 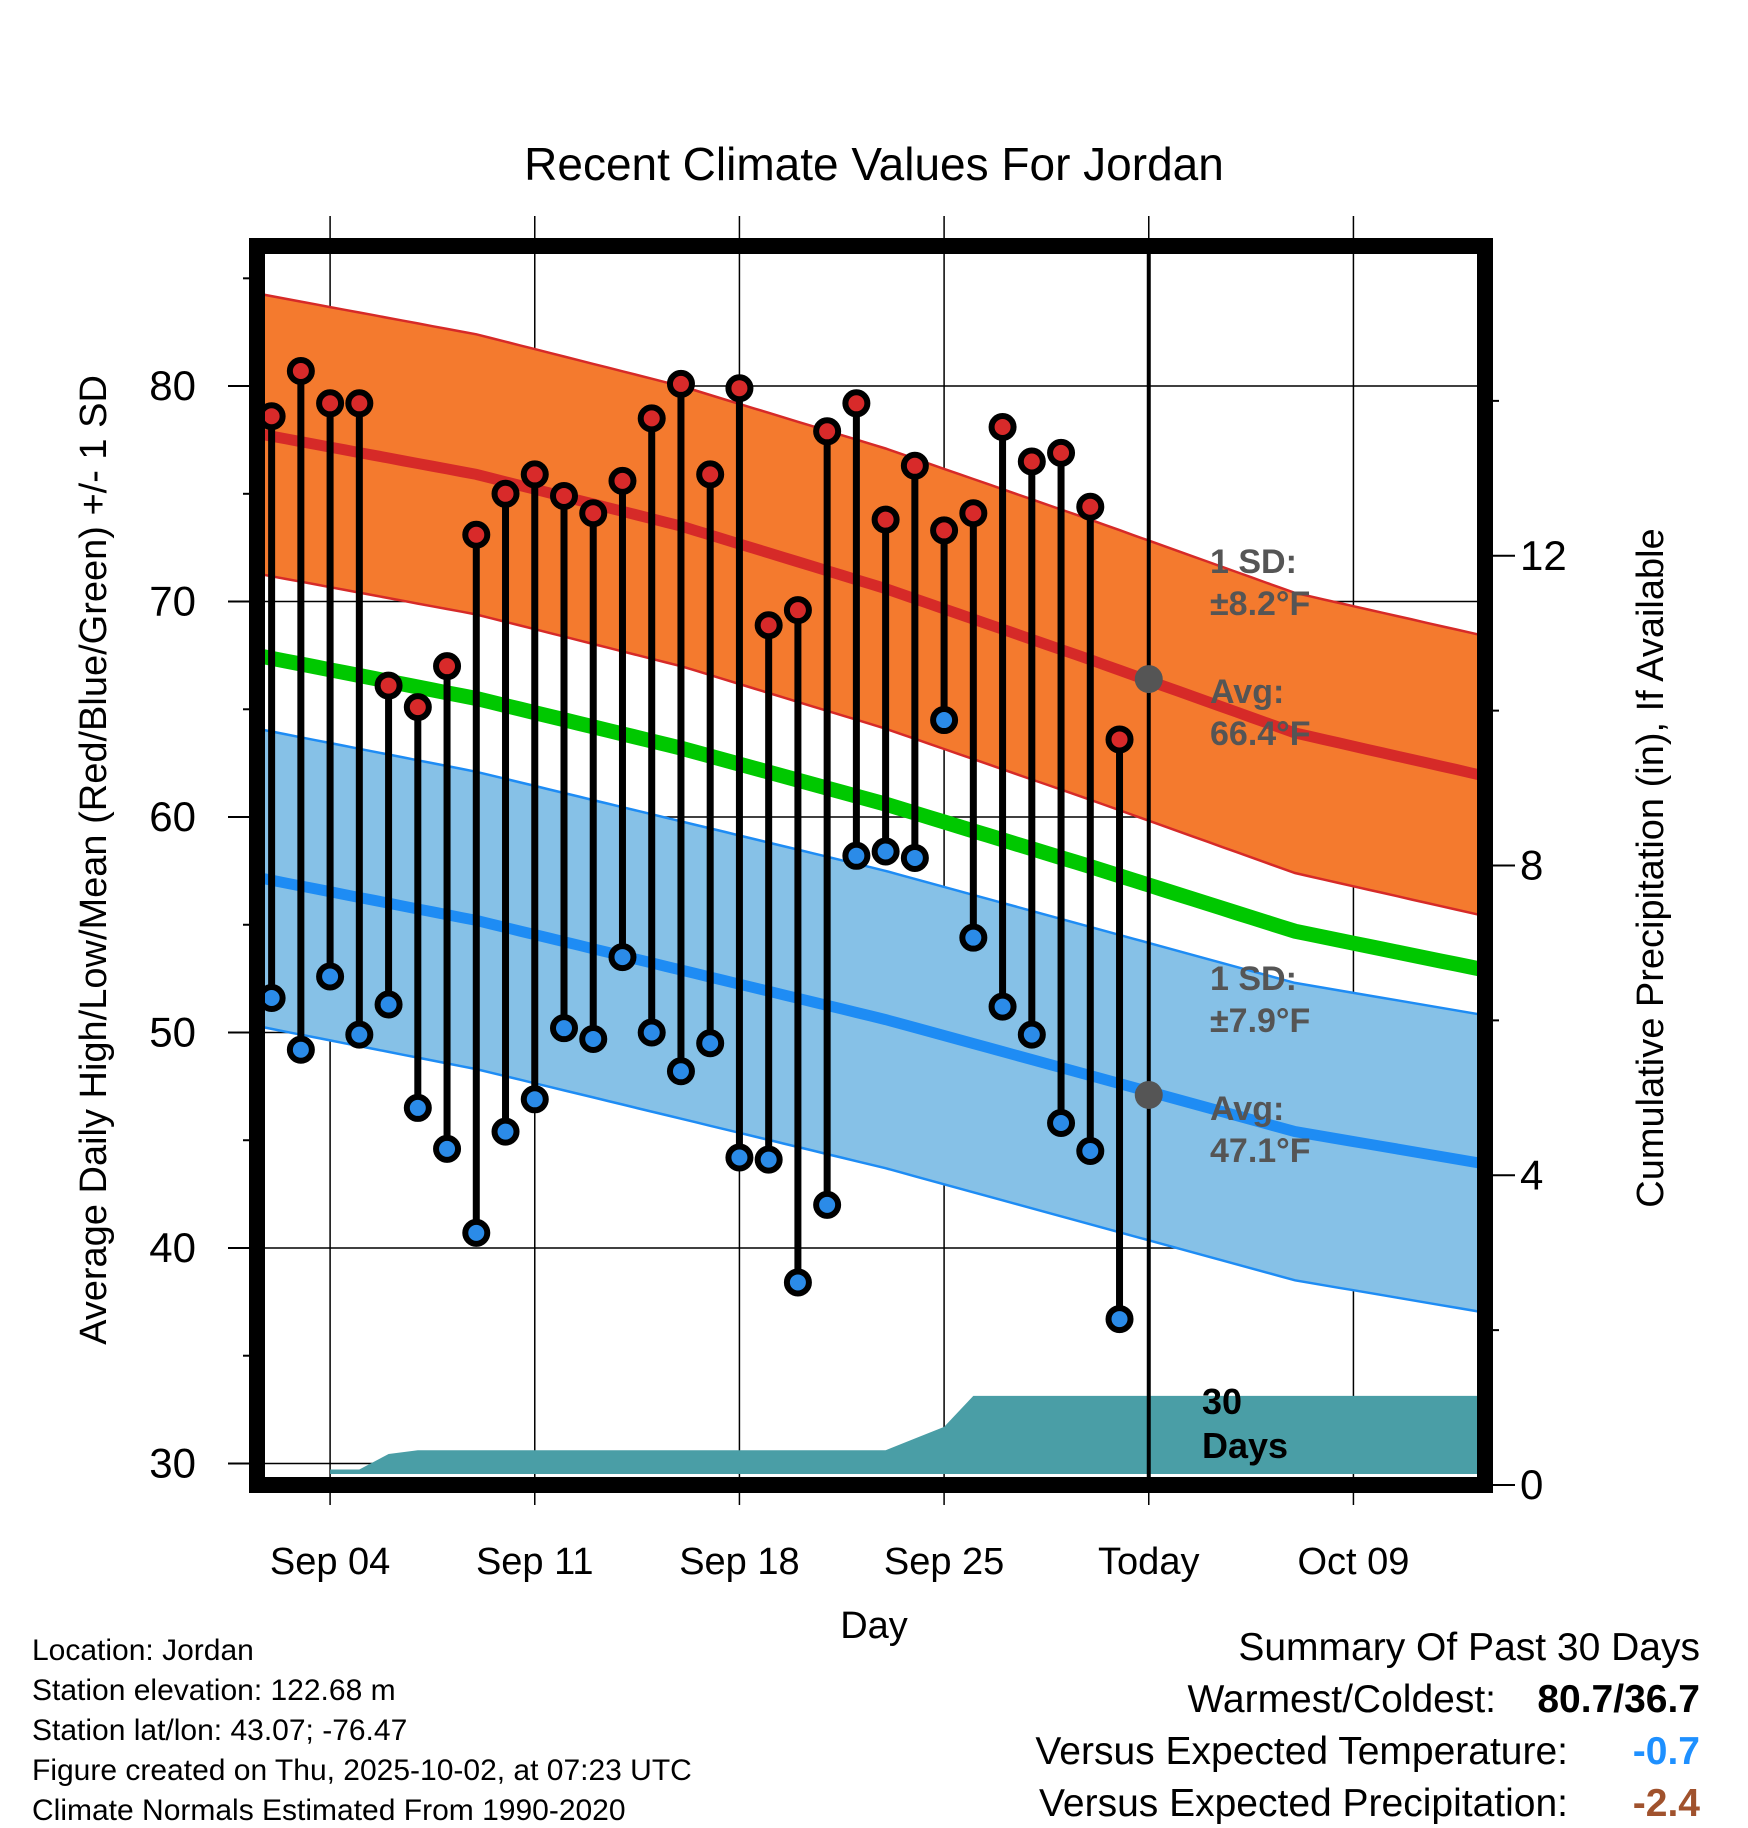 I want to click on y-axis-right: 0 4 8 12, so click(x=1526, y=953).